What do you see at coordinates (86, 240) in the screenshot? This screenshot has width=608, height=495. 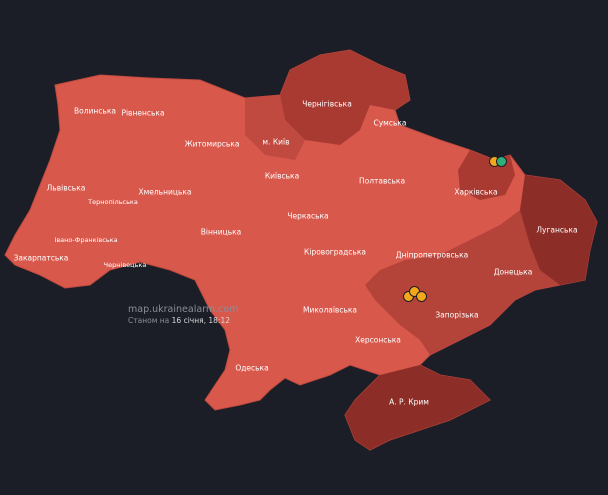 I see `region-label: Івано-Франківська` at bounding box center [86, 240].